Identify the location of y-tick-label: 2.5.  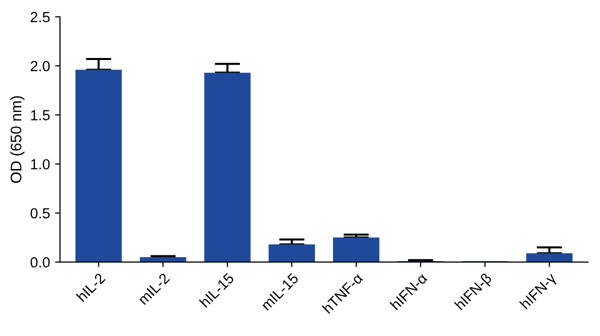
(40, 17).